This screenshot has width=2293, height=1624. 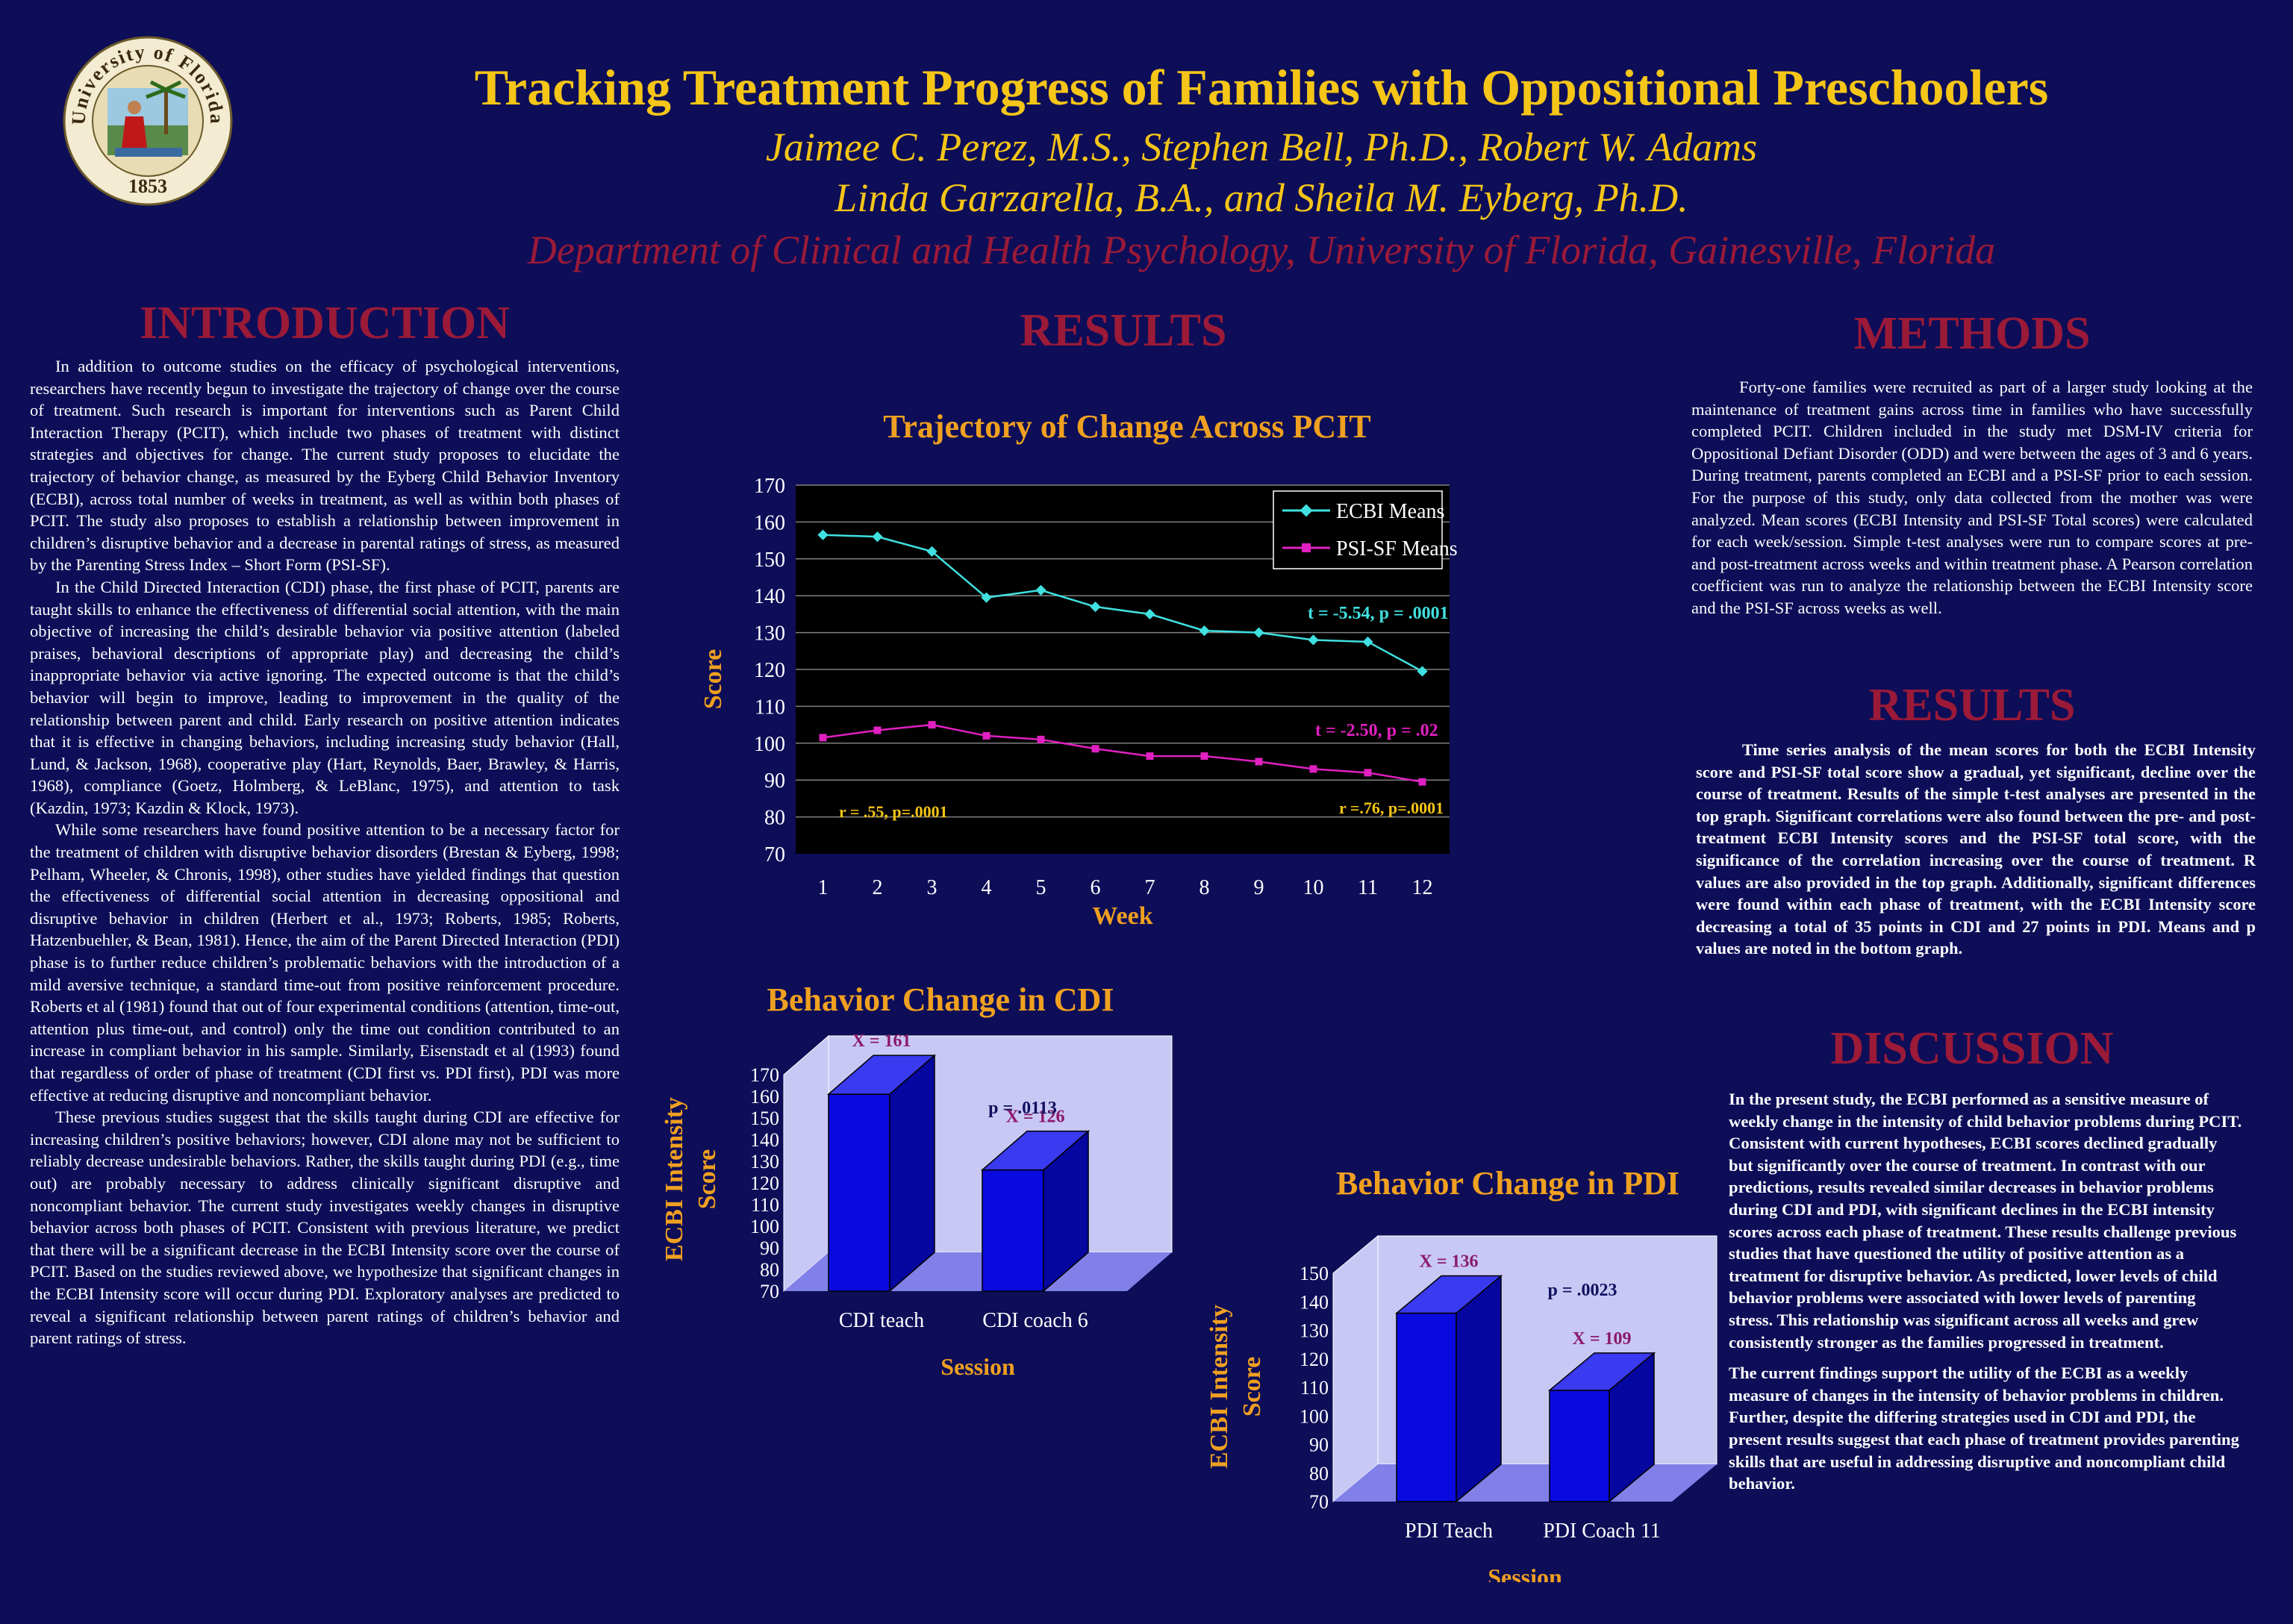 I want to click on x-tick-label: 1, so click(x=824, y=887).